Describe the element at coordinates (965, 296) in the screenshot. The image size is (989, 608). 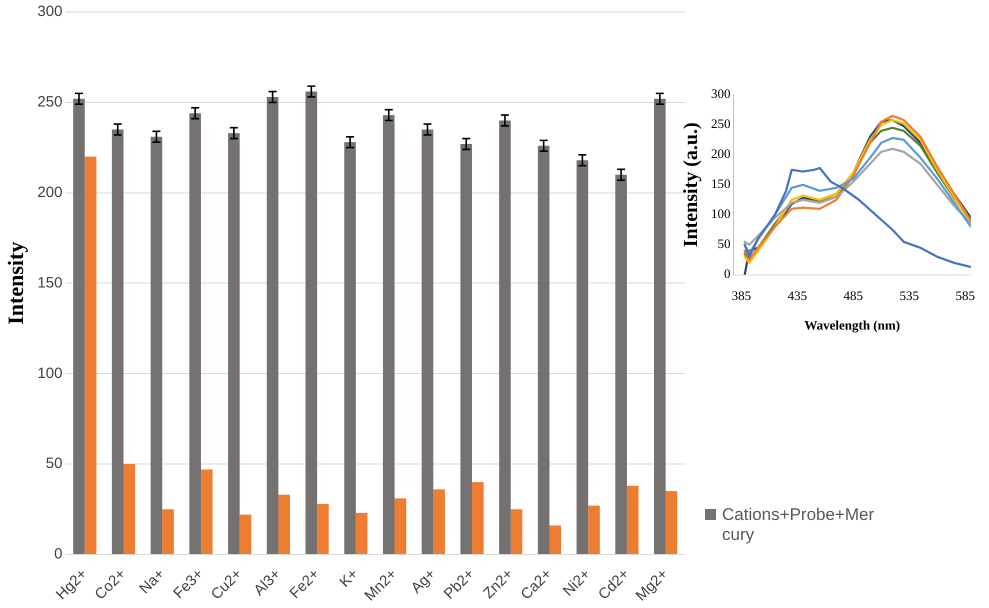
I see `x-tick-label: 585` at that location.